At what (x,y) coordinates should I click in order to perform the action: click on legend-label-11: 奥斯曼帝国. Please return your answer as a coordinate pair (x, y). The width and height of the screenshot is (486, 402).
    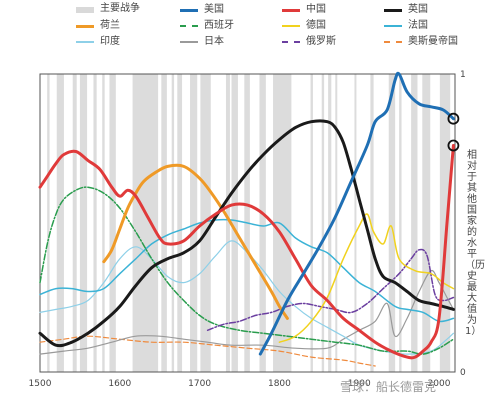
    Looking at the image, I should click on (433, 41).